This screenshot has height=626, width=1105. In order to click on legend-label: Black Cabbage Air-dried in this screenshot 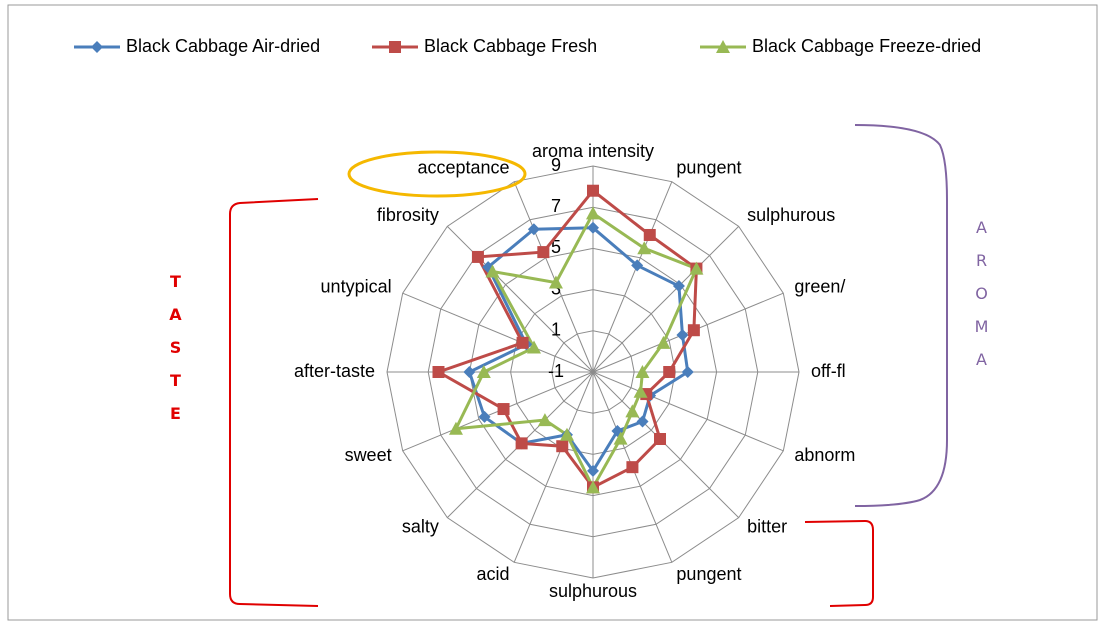, I will do `click(223, 46)`.